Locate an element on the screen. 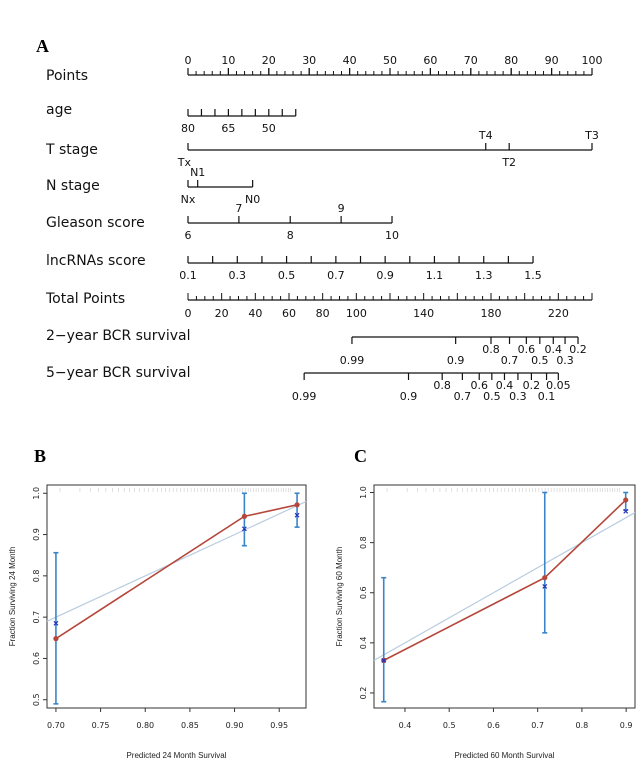  panel-label-a: A is located at coordinates (42, 46).